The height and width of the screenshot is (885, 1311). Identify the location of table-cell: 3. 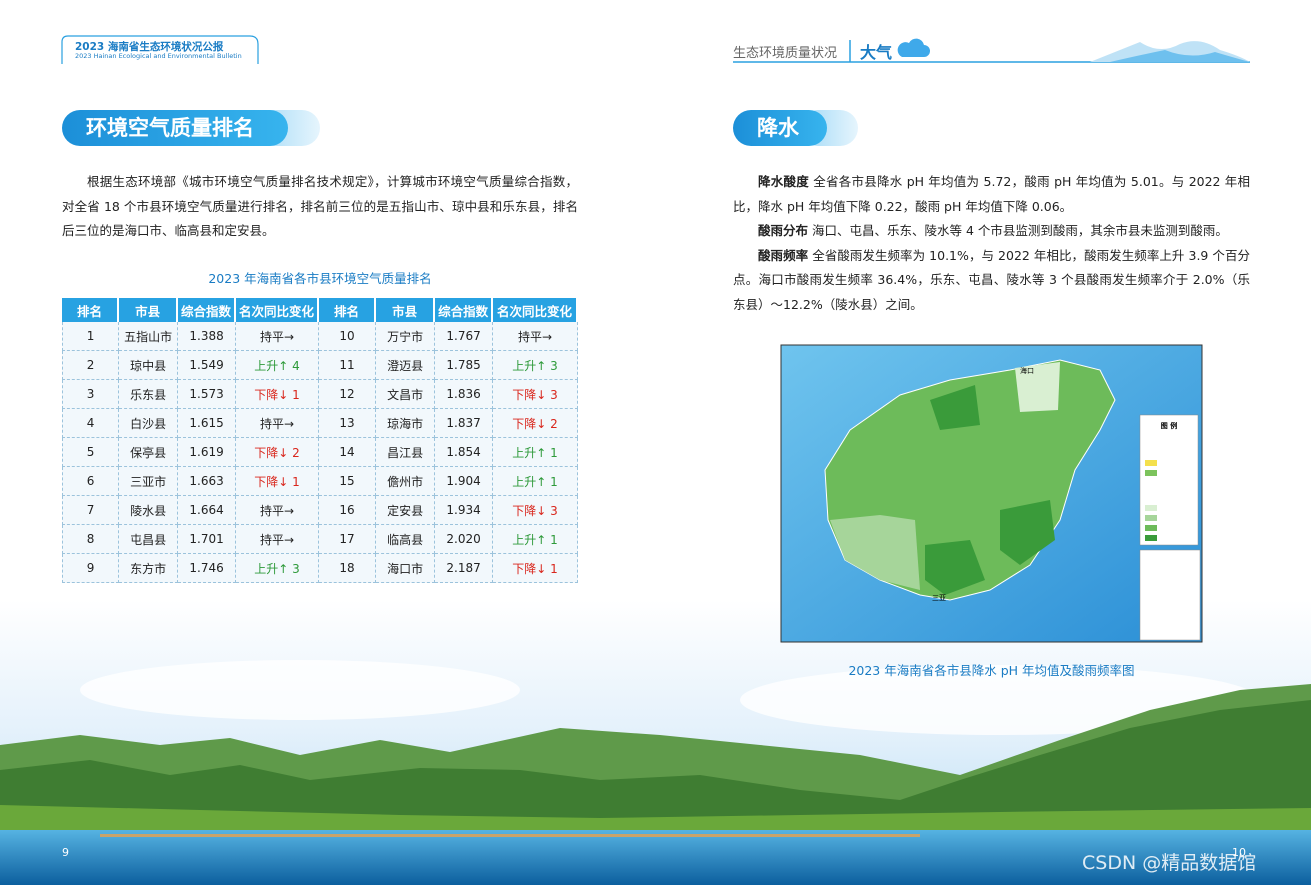
(91, 394).